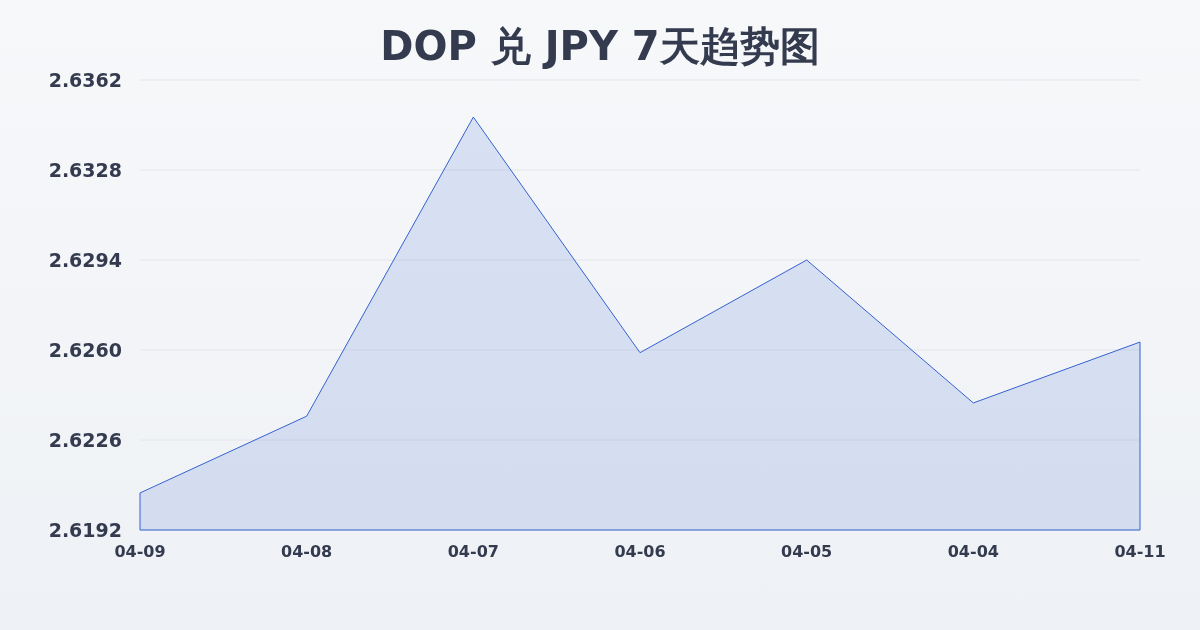 This screenshot has height=630, width=1200. What do you see at coordinates (85, 170) in the screenshot?
I see `y-tick-label: 2.6328` at bounding box center [85, 170].